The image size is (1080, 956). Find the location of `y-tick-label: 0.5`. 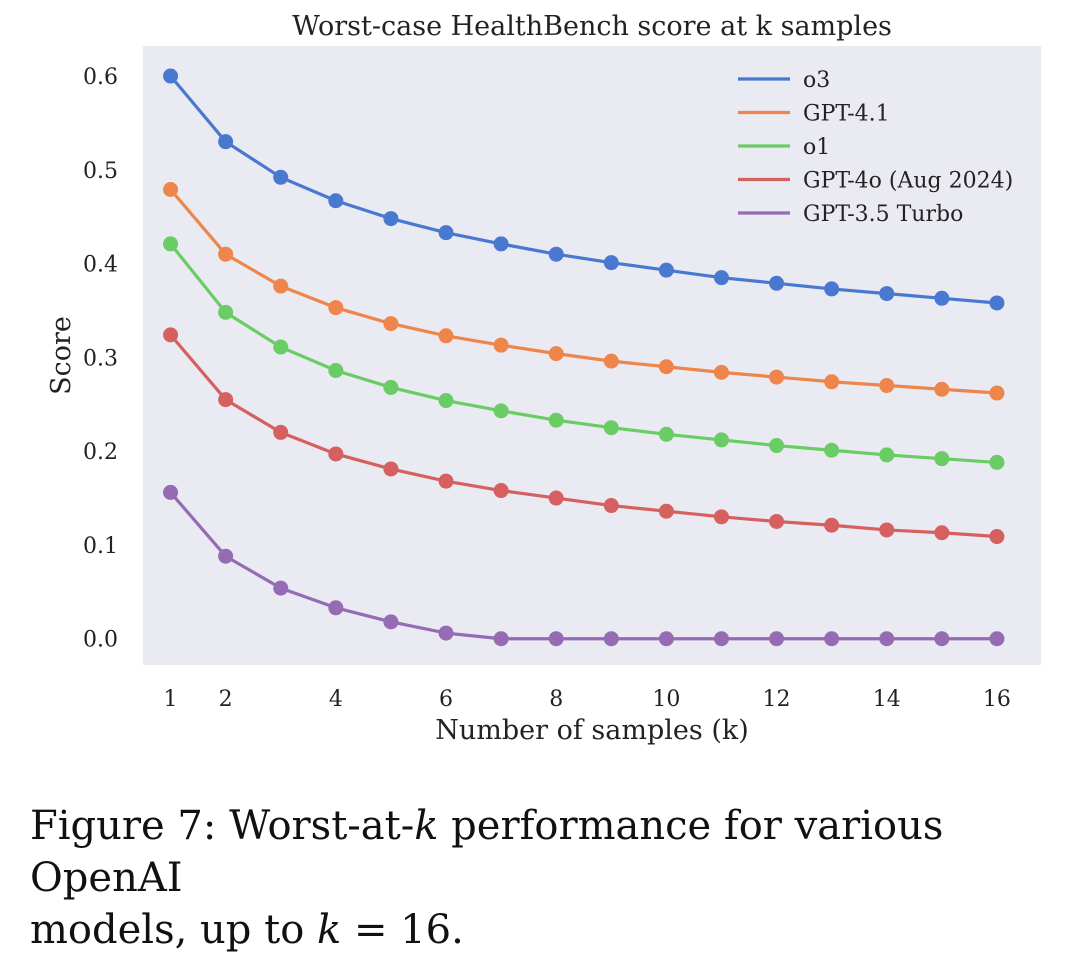

y-tick-label: 0.5 is located at coordinates (100, 171).